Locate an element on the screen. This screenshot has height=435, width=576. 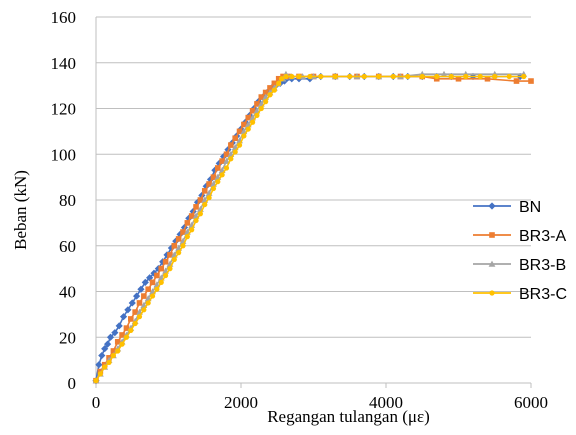
y-tick-label: 40 is located at coordinates (67, 292).